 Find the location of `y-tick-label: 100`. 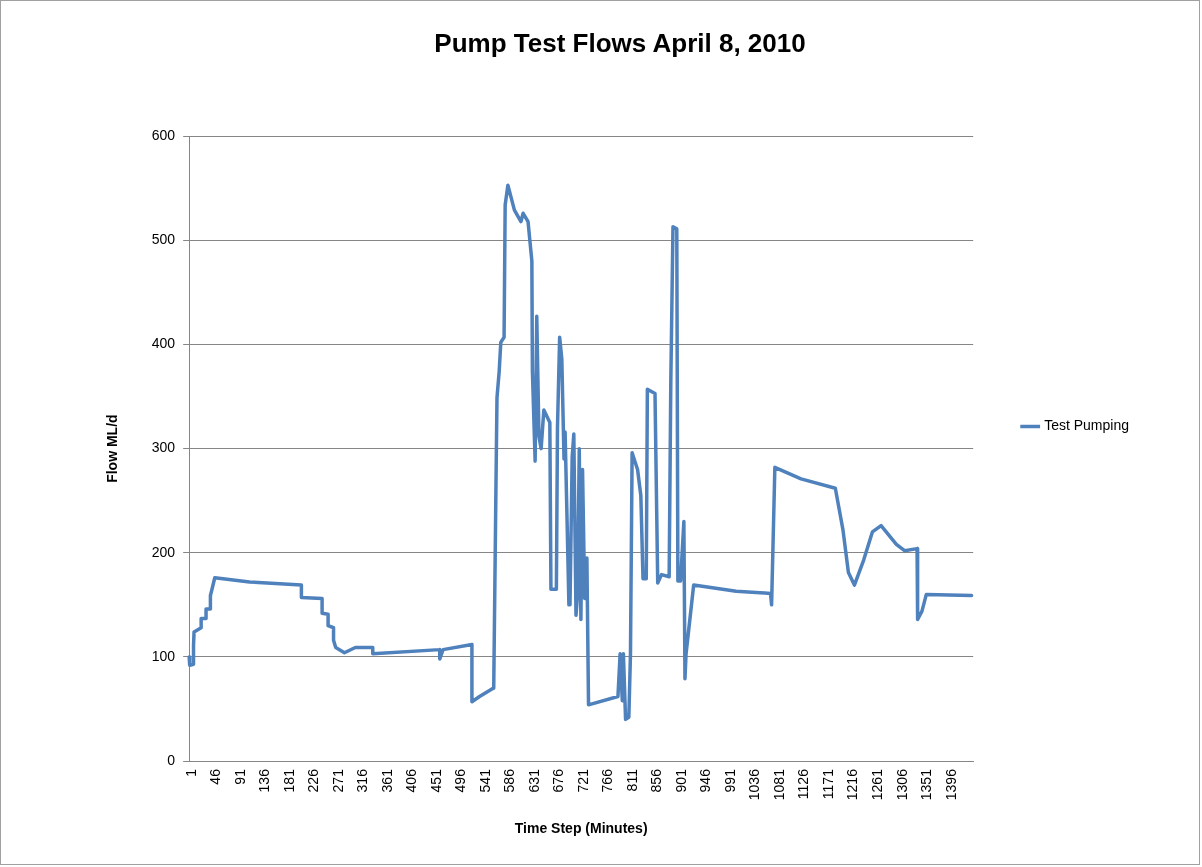

y-tick-label: 100 is located at coordinates (163, 655).